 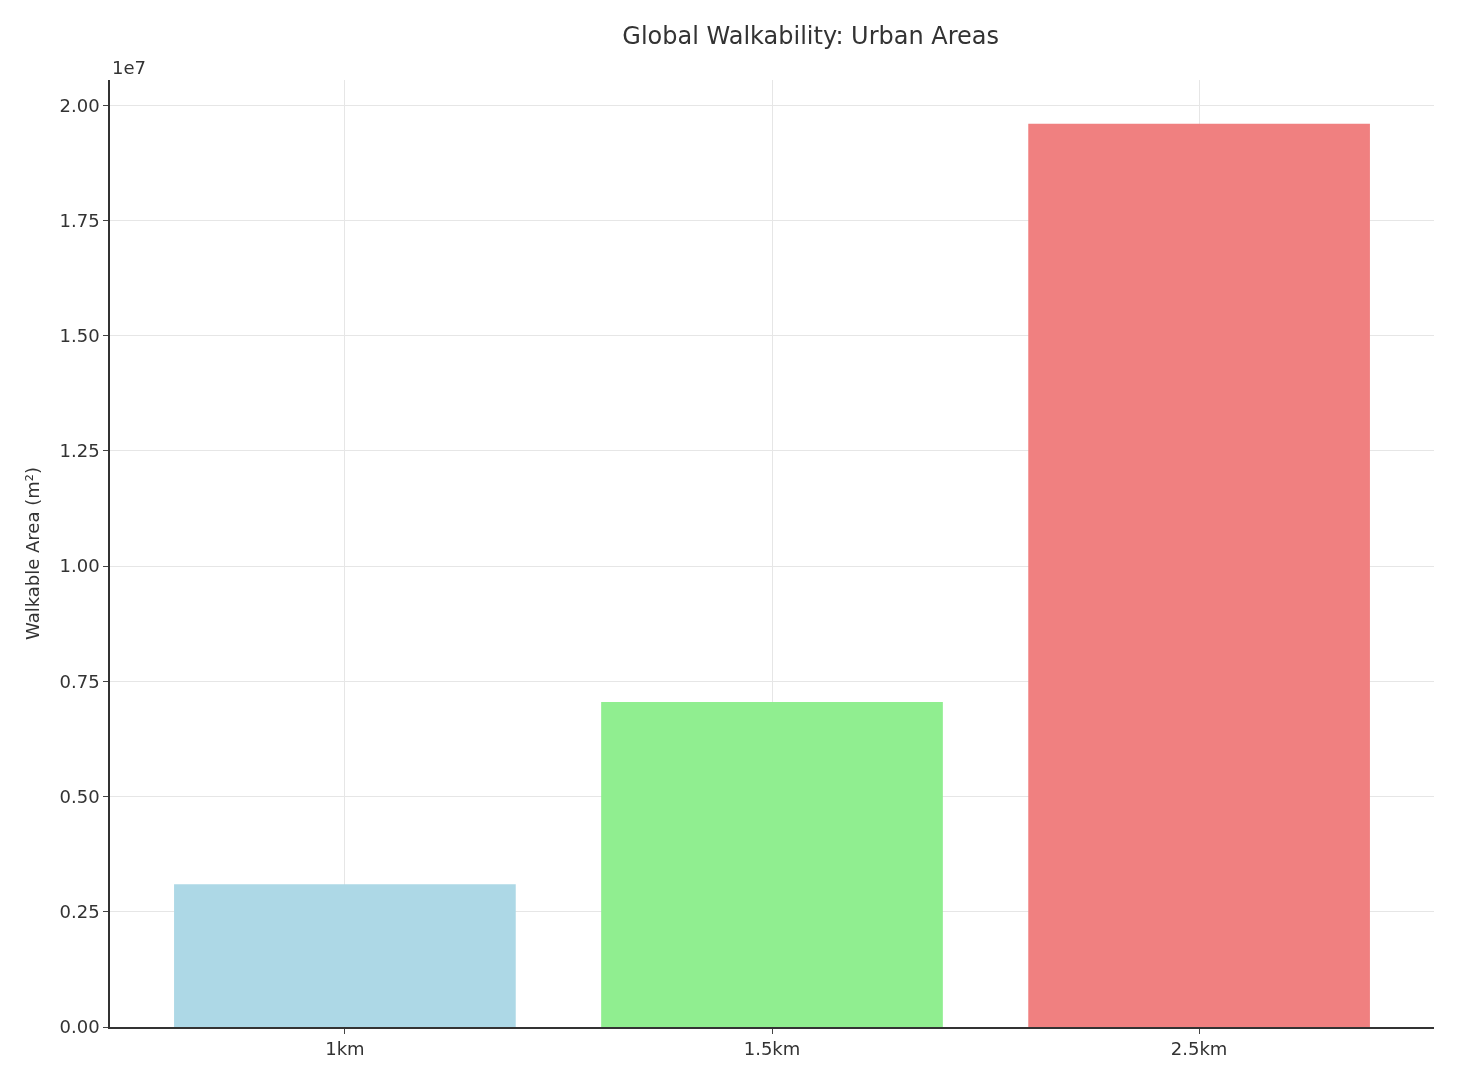 I want to click on y-tick-label: 1.00, so click(x=79, y=566).